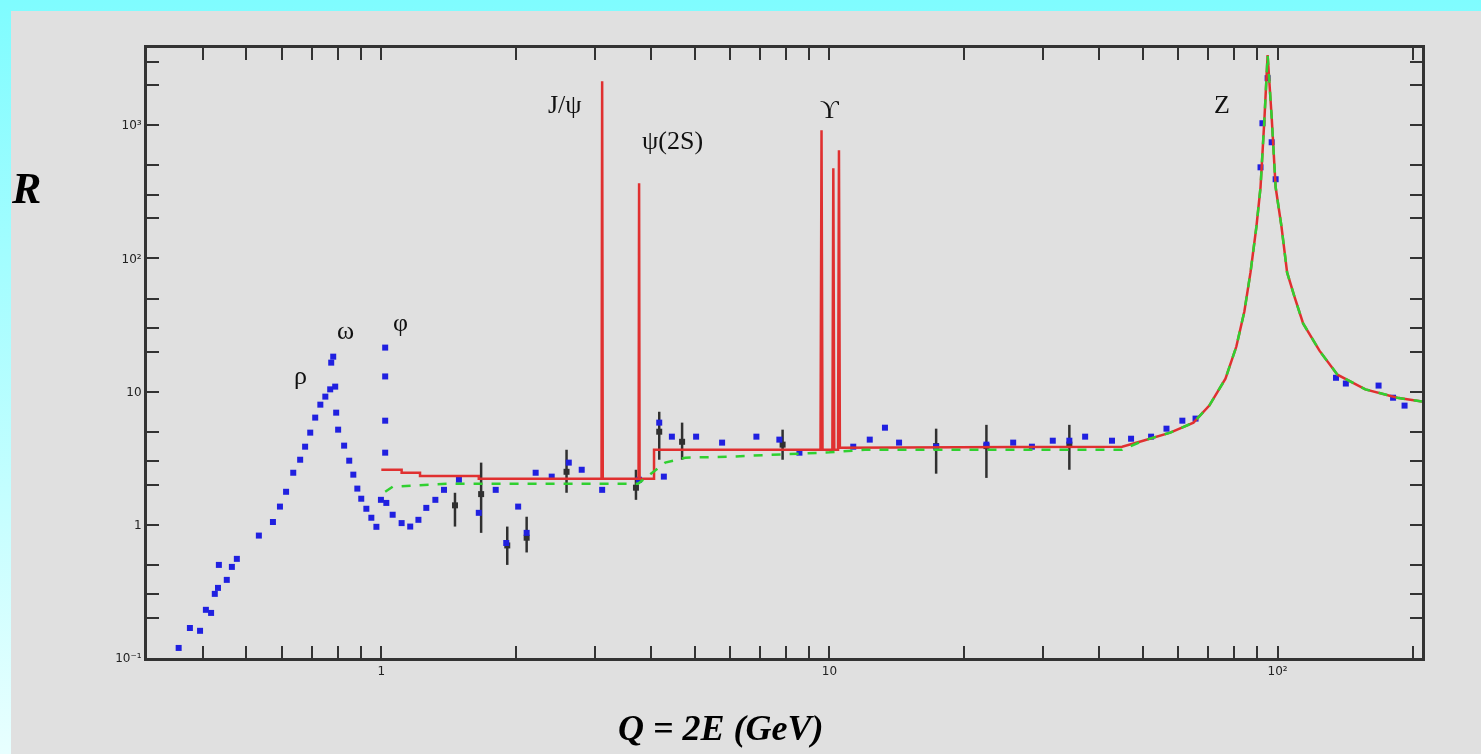 The height and width of the screenshot is (754, 1481). What do you see at coordinates (26, 188) in the screenshot?
I see `y-axis-title: R` at bounding box center [26, 188].